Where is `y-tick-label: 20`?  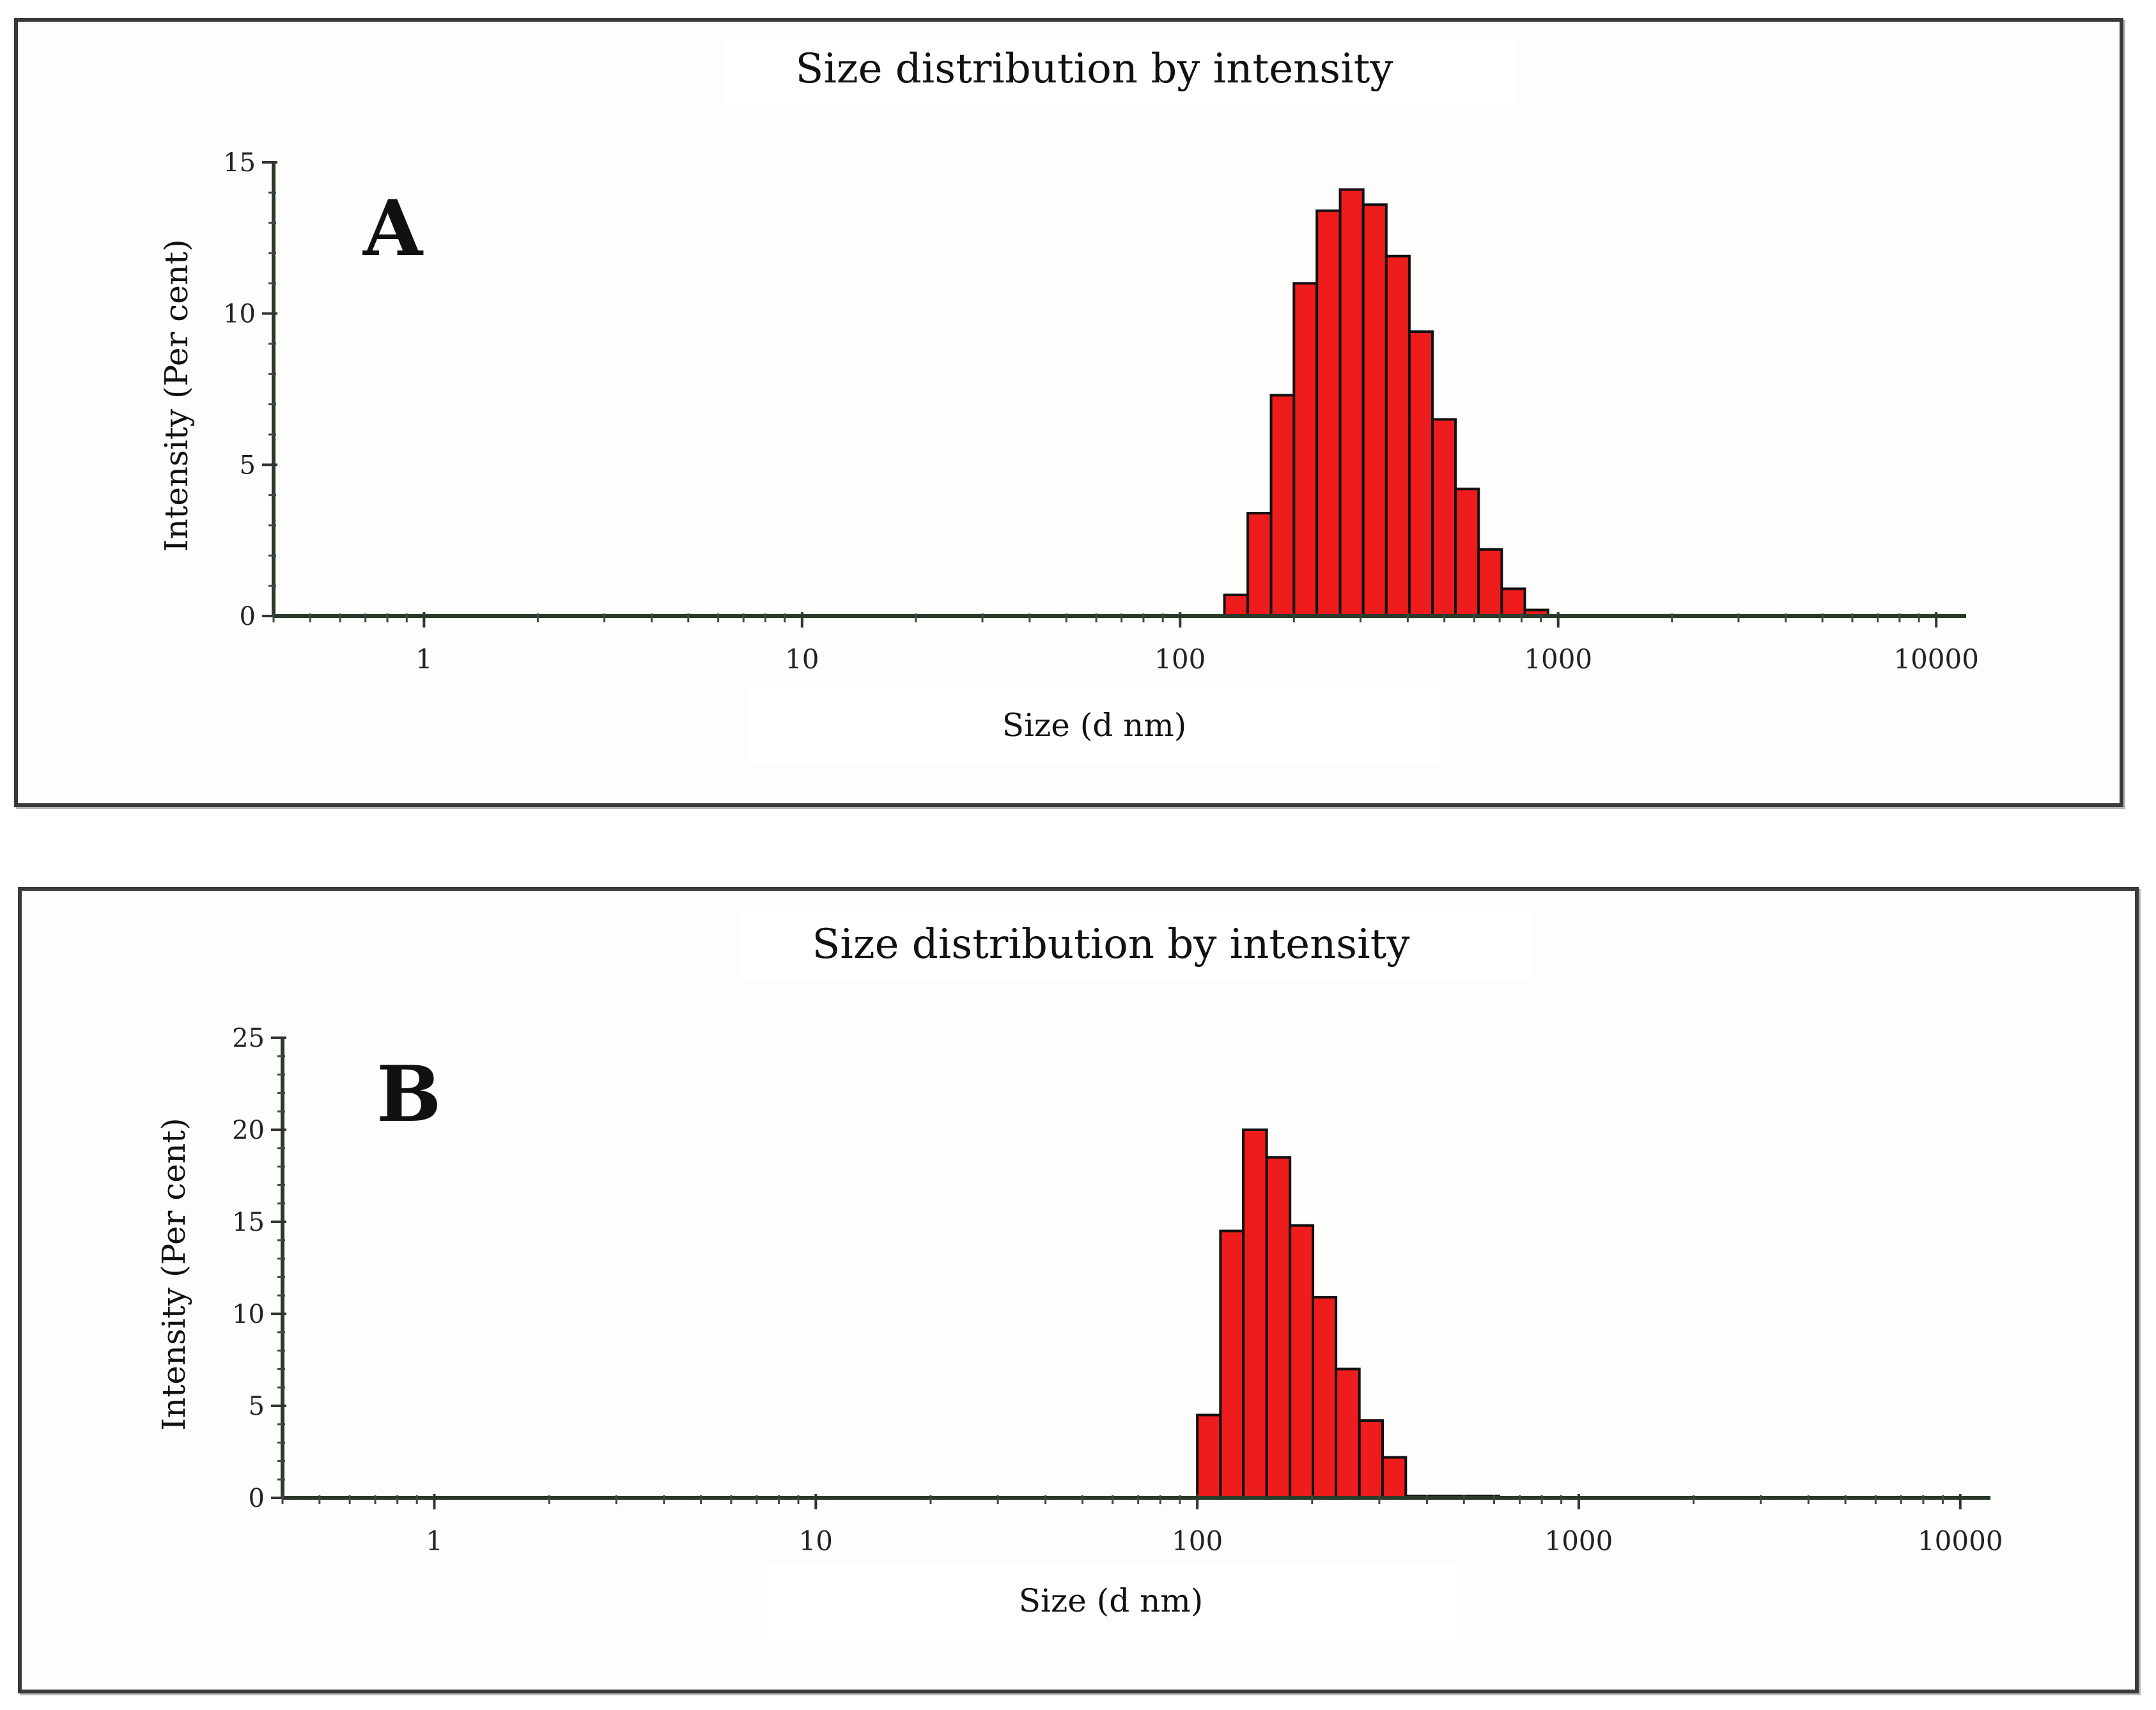 y-tick-label: 20 is located at coordinates (248, 1130).